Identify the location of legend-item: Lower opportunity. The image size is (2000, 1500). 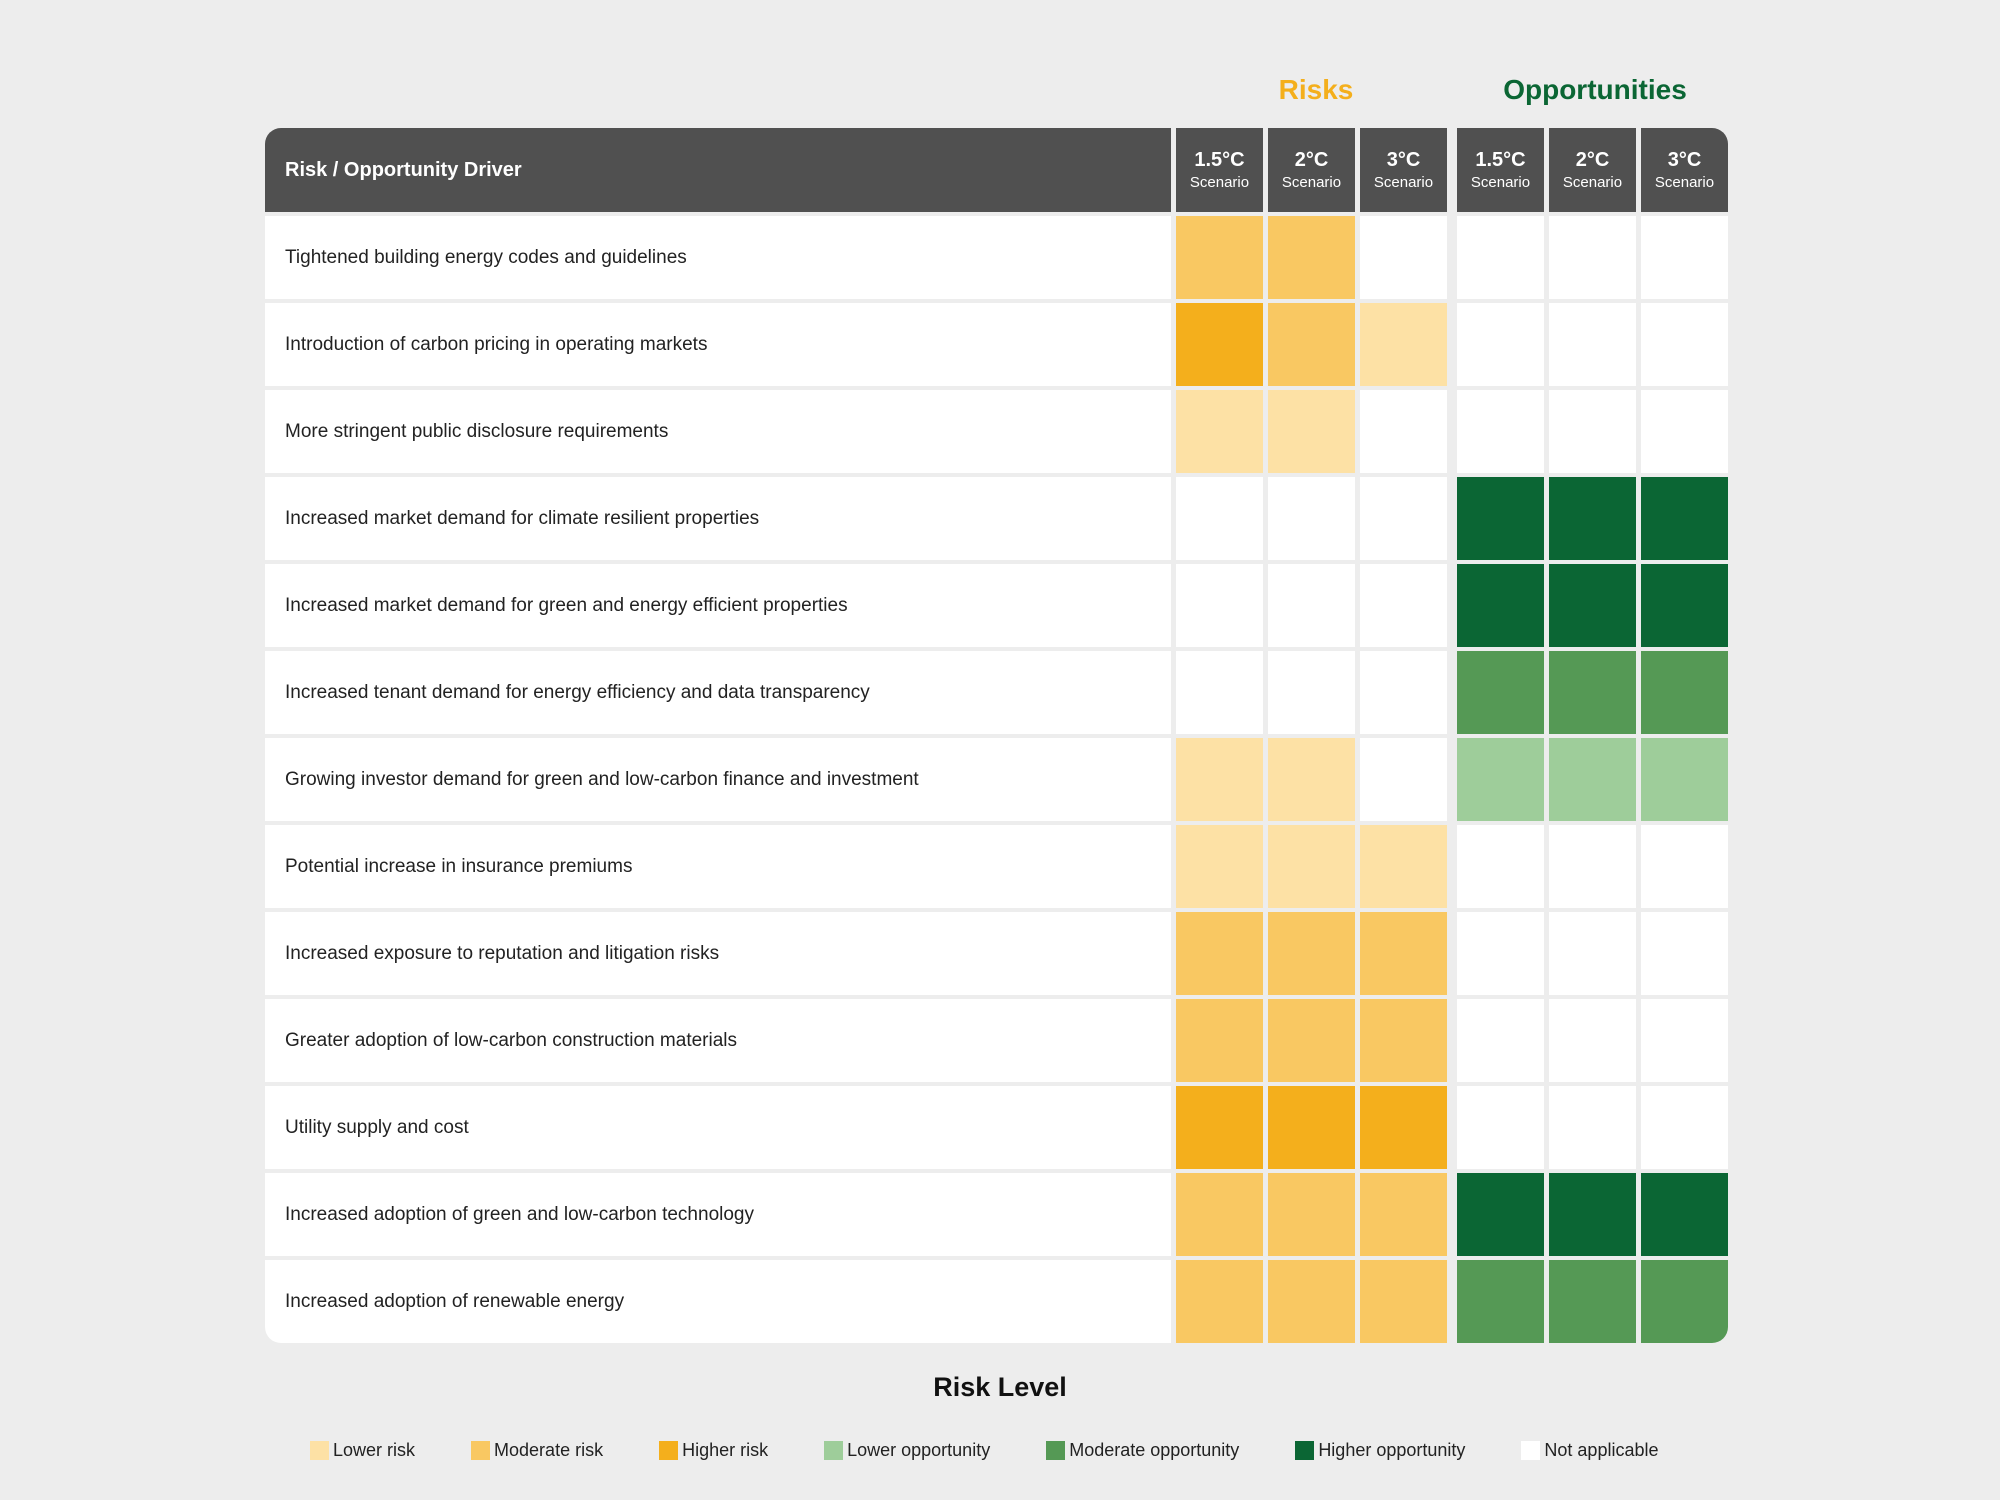
(907, 1450).